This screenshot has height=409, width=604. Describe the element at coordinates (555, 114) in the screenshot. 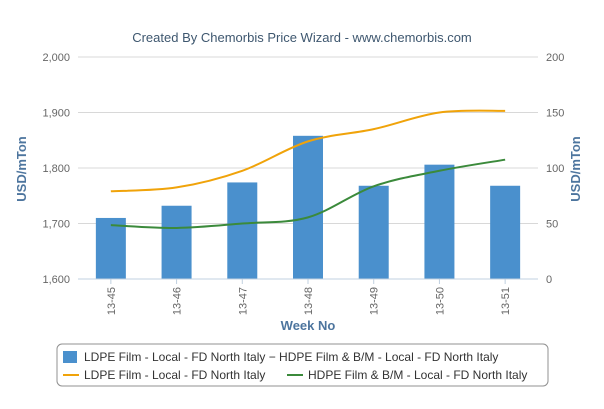

I see `y-tick-label-right: 150` at that location.